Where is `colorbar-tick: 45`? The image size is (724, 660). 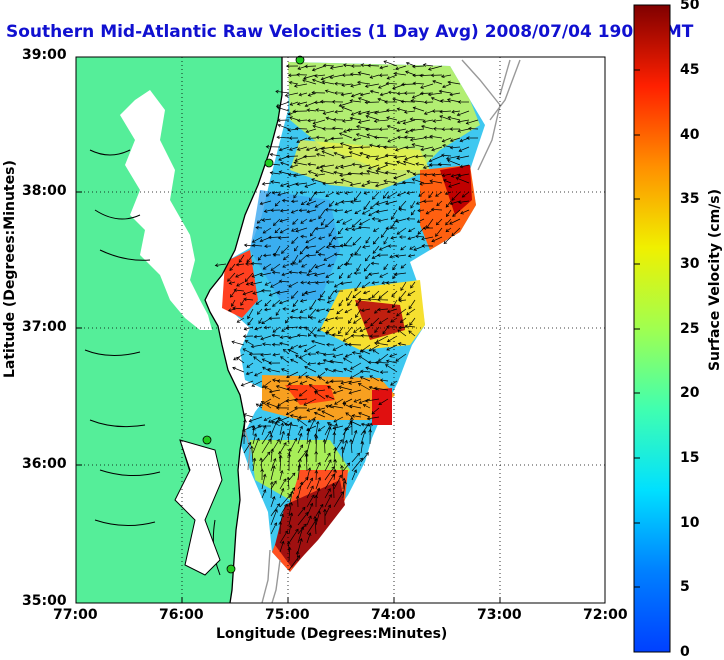
colorbar-tick: 45 is located at coordinates (689, 70).